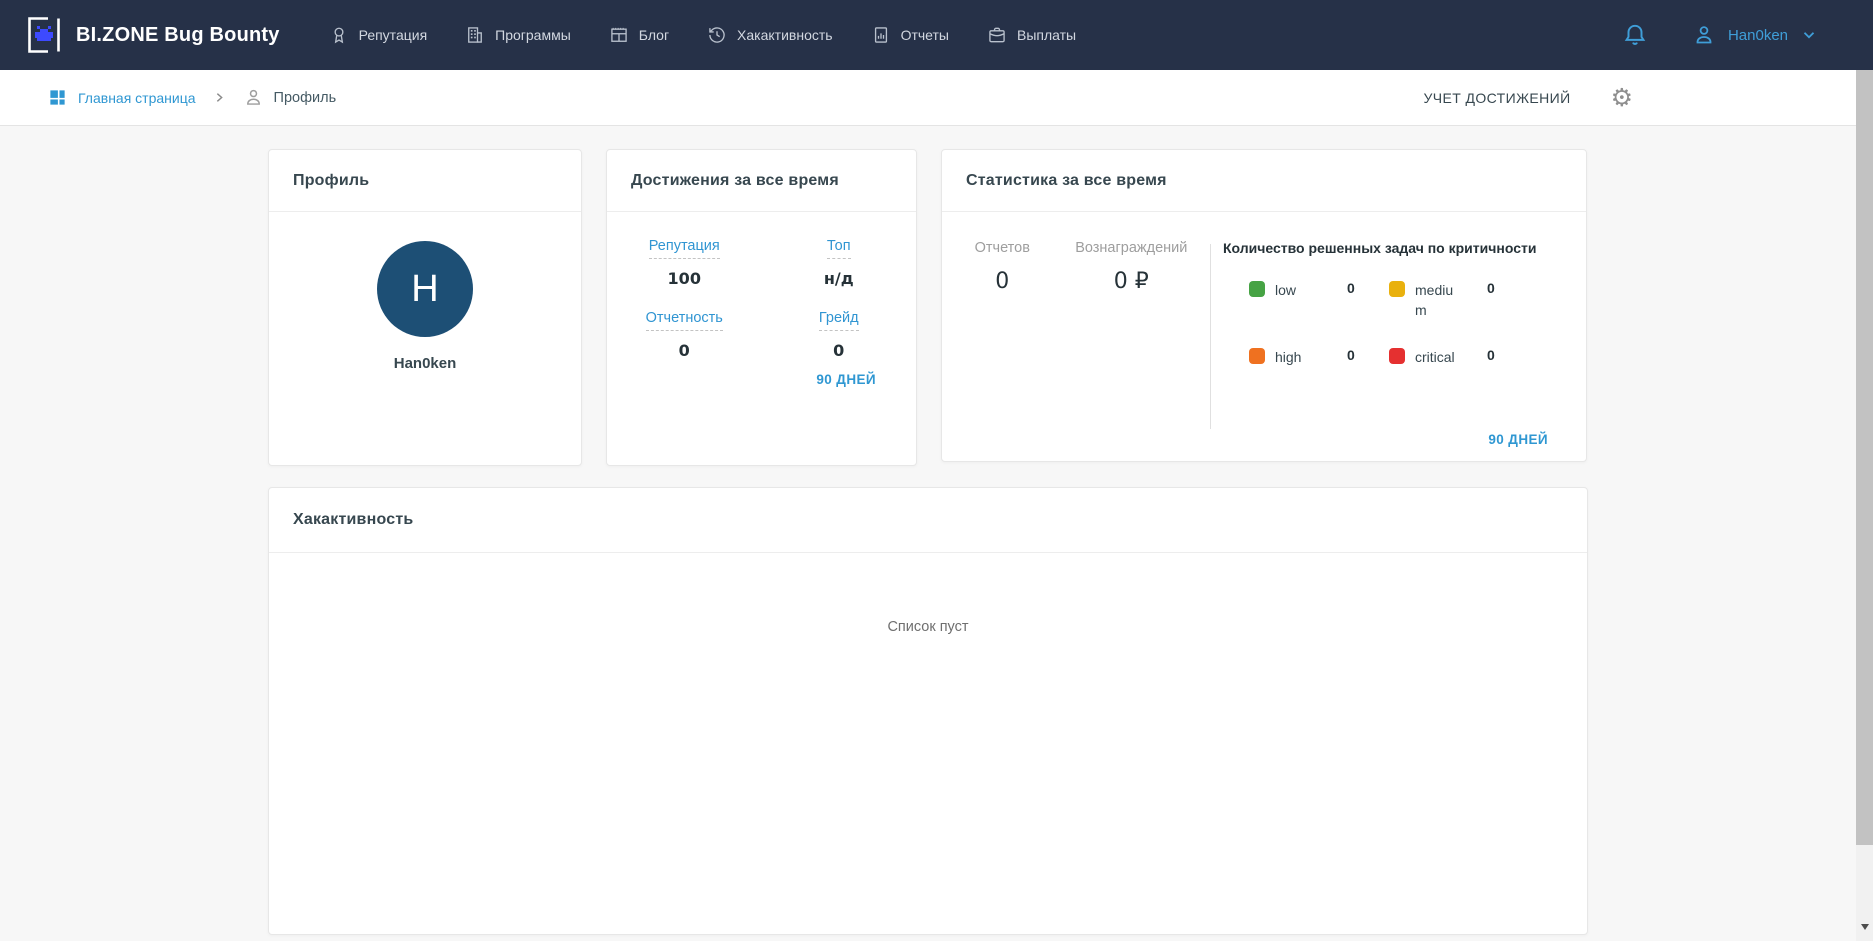 The image size is (1873, 941). Describe the element at coordinates (838, 248) in the screenshot. I see `top-label: Топ` at that location.